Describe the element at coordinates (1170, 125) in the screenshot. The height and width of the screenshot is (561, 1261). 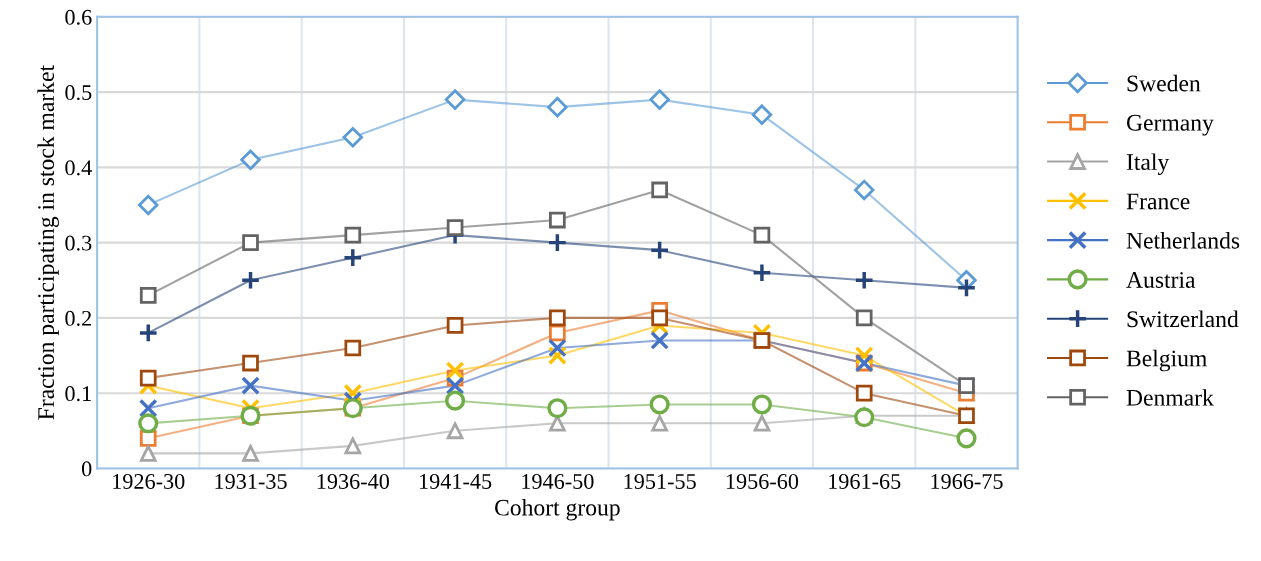
I see `legend-label: Germany` at that location.